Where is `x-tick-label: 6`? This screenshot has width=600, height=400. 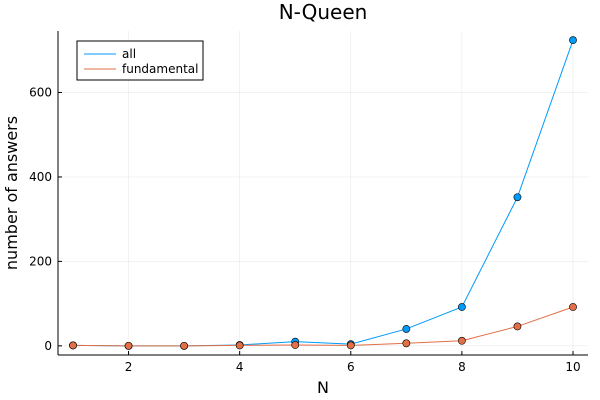 x-tick-label: 6 is located at coordinates (351, 367).